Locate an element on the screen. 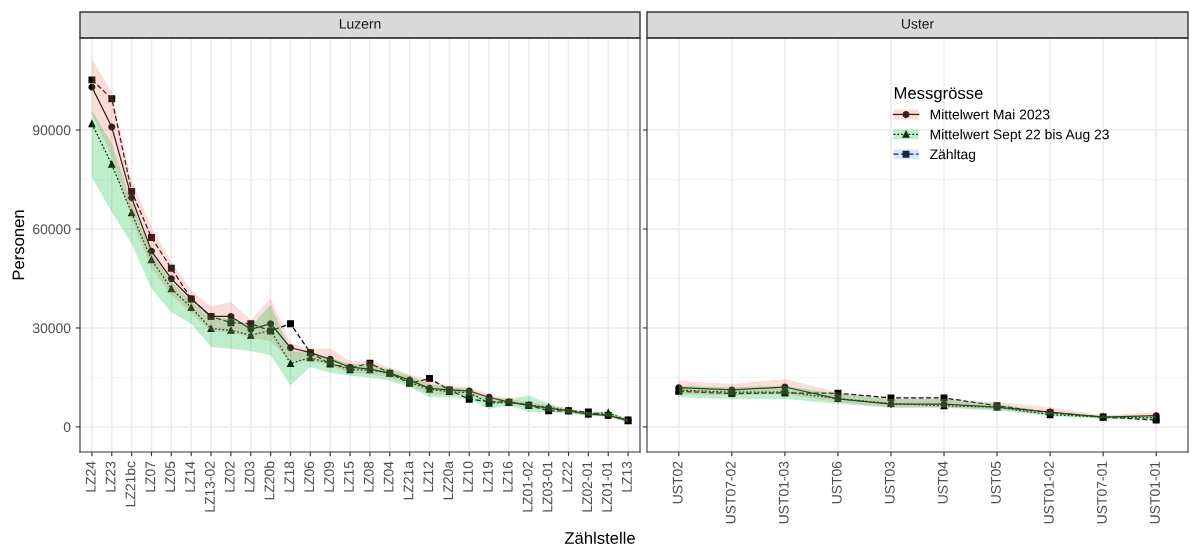 This screenshot has width=1200, height=550. x-tick-label: UST06 is located at coordinates (836, 482).